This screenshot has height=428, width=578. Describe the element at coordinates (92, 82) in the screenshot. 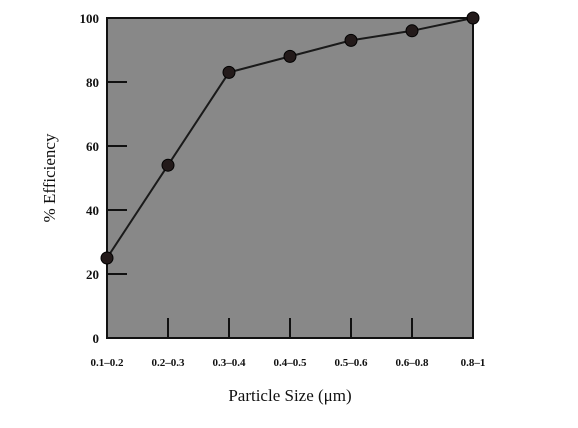

I see `y-tick-label: 80` at that location.